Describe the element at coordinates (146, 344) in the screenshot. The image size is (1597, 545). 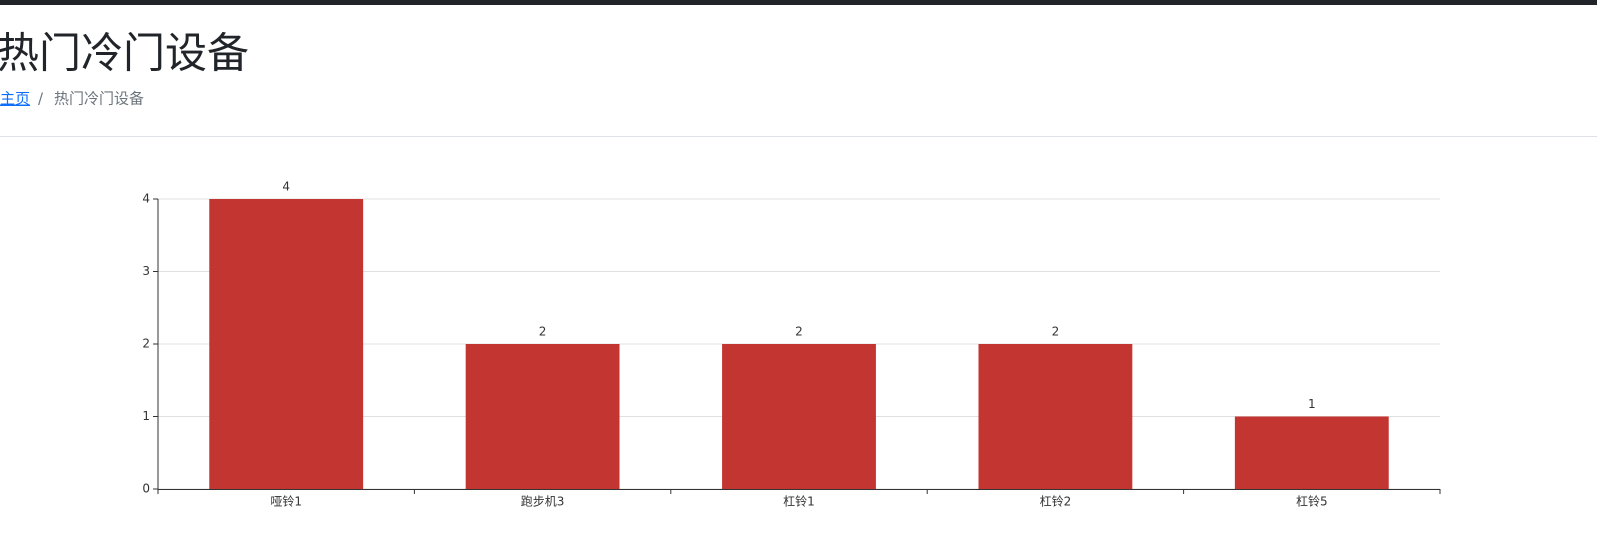
I see `y-tick-label: 2` at that location.